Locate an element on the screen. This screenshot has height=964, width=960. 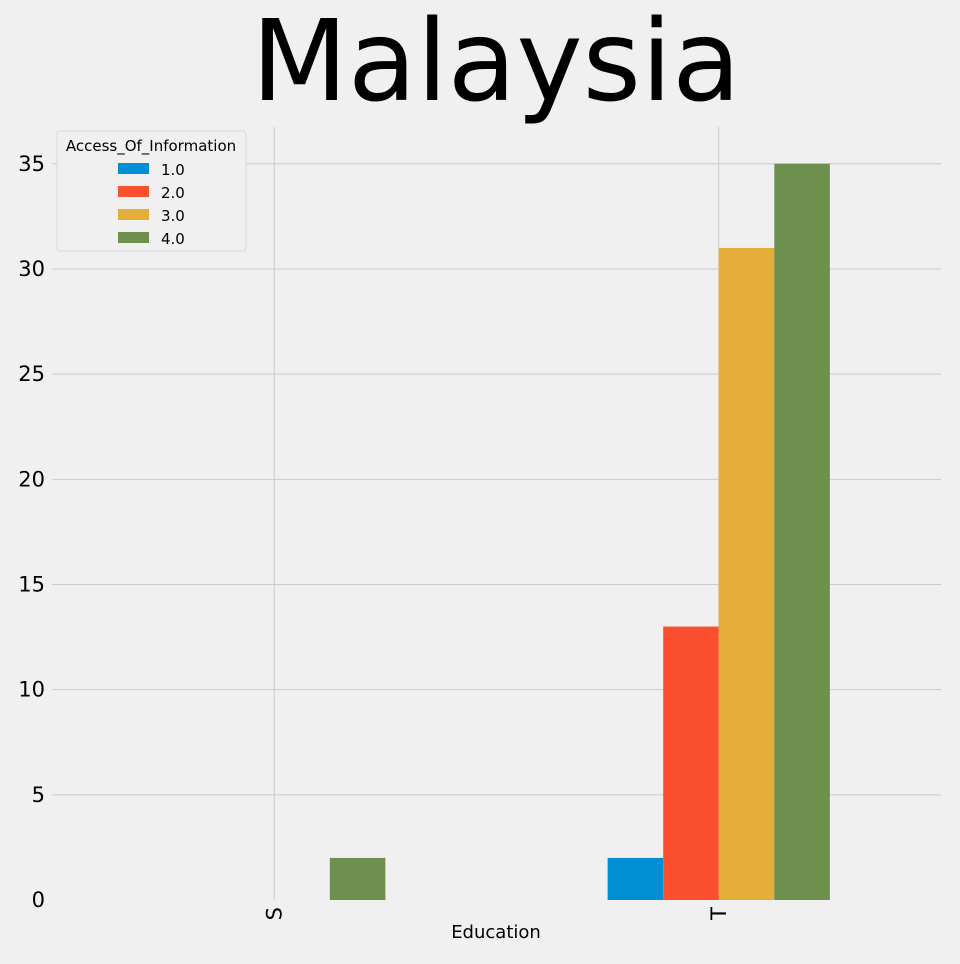
legend-label: 3.0 is located at coordinates (173, 216).